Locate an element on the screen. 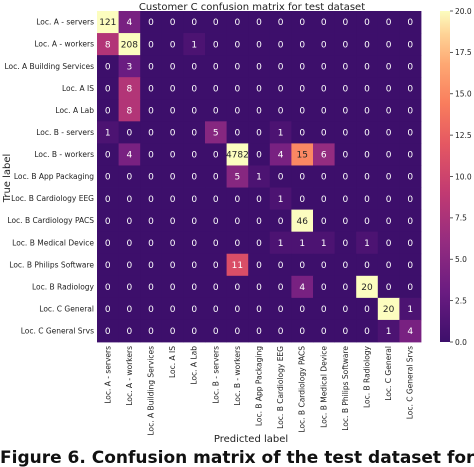 The width and height of the screenshot is (474, 467). colorbar-tick-label: 7.5 is located at coordinates (461, 218).